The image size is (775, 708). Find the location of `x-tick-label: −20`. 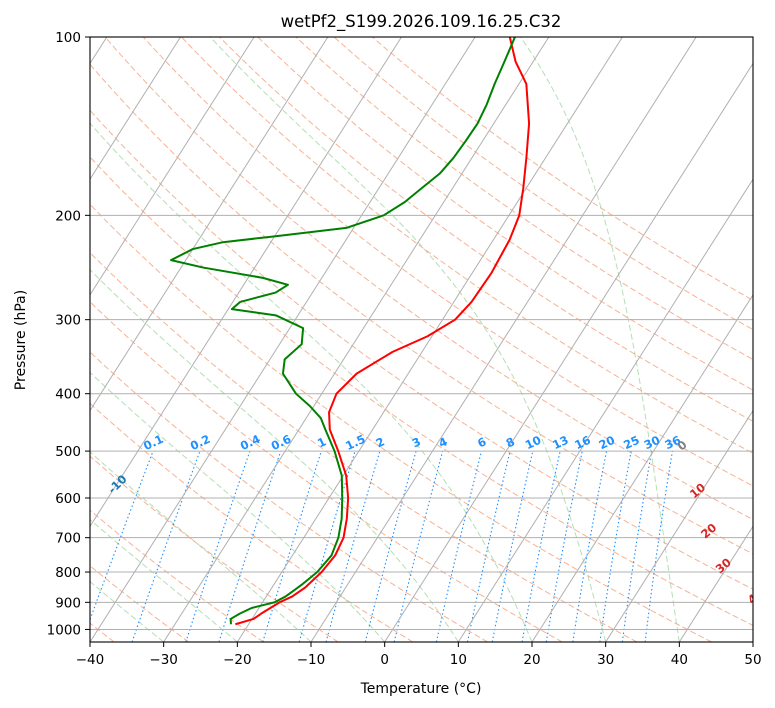

x-tick-label: −20 is located at coordinates (237, 660).